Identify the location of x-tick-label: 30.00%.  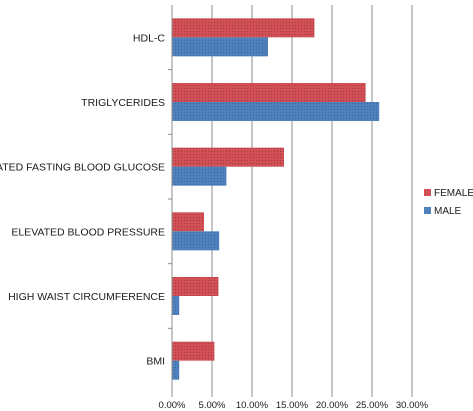
(412, 405).